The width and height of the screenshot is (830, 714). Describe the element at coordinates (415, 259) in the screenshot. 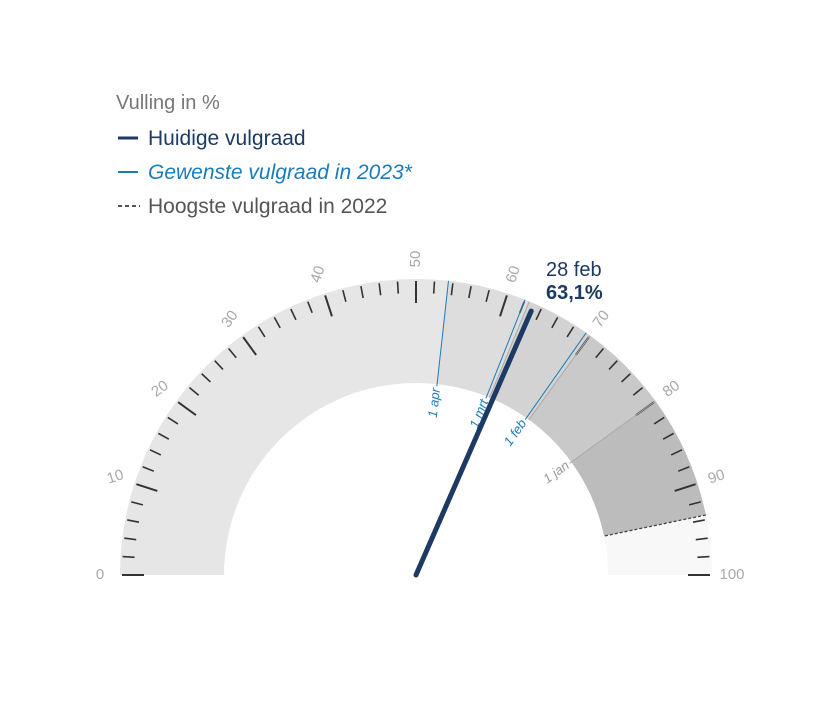

I see `tick-label: 50` at that location.